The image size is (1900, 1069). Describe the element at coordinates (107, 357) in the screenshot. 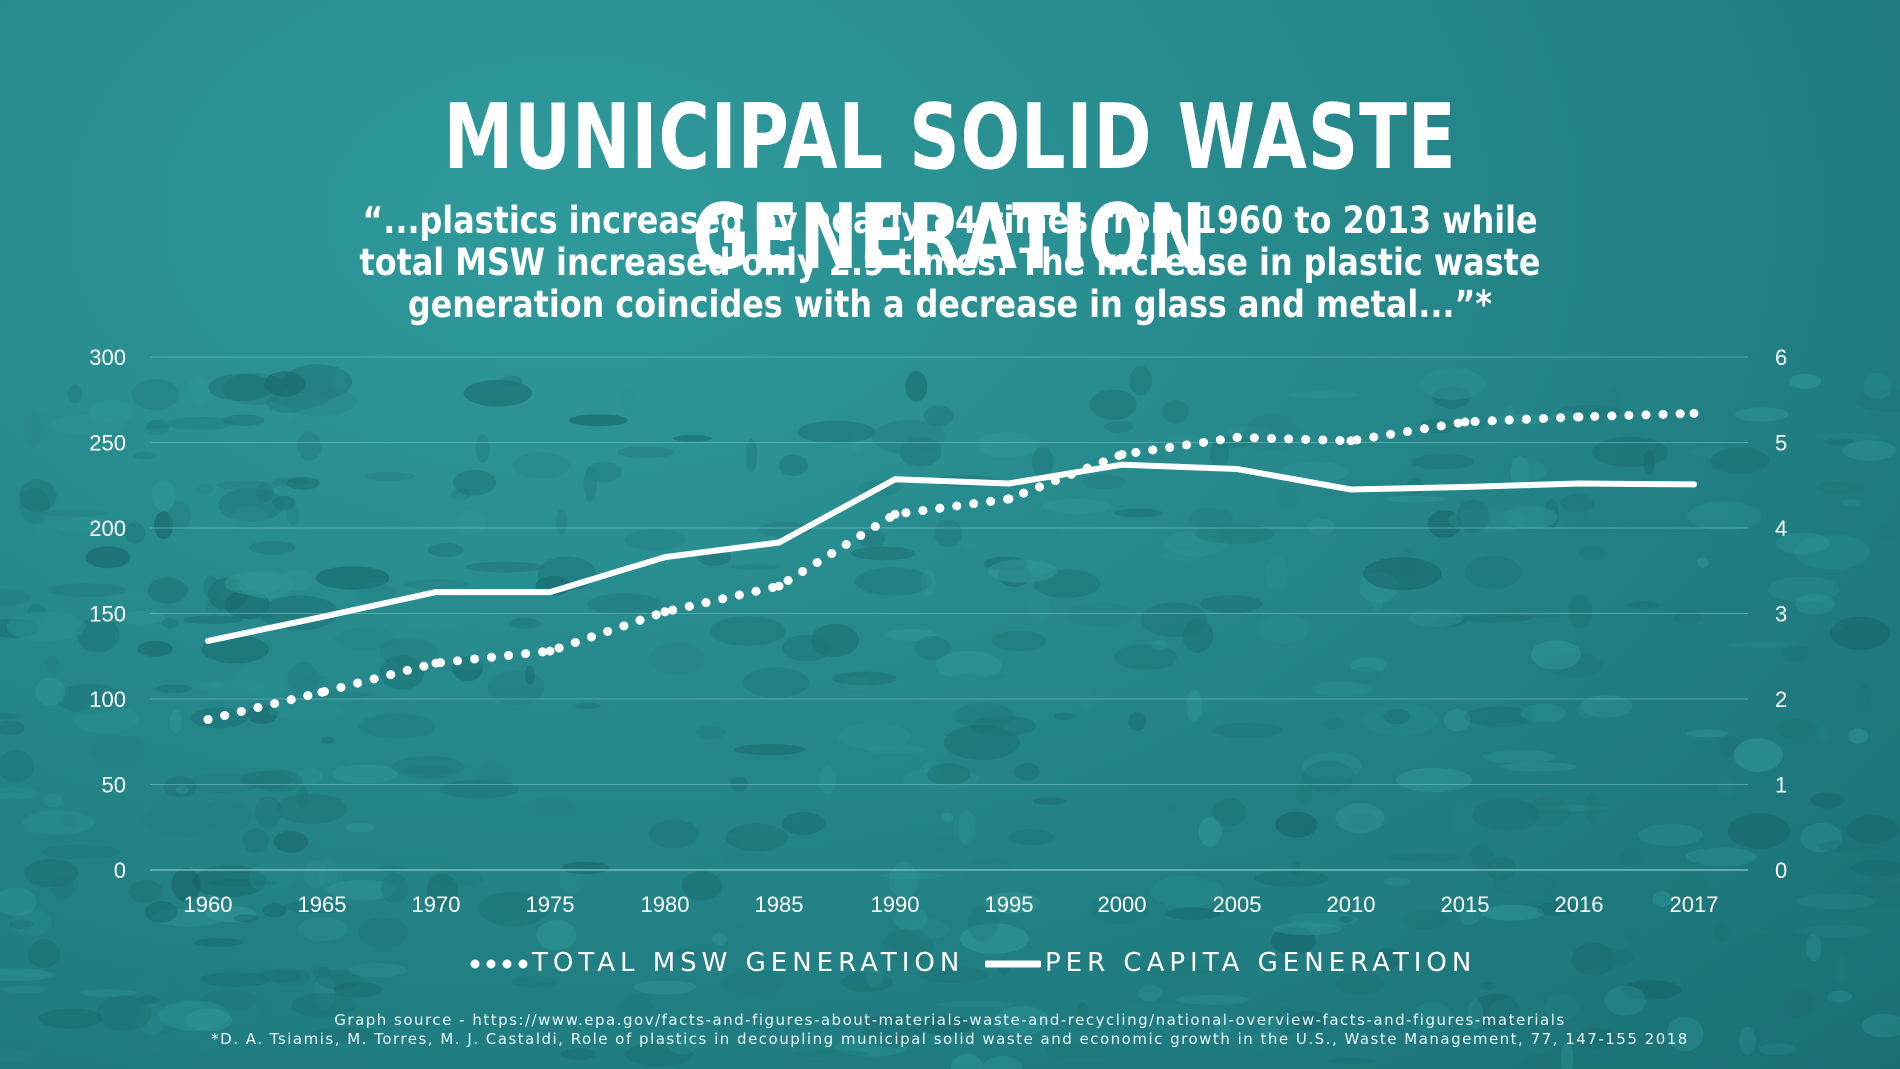

I see `y-left-tick-label: 300` at that location.